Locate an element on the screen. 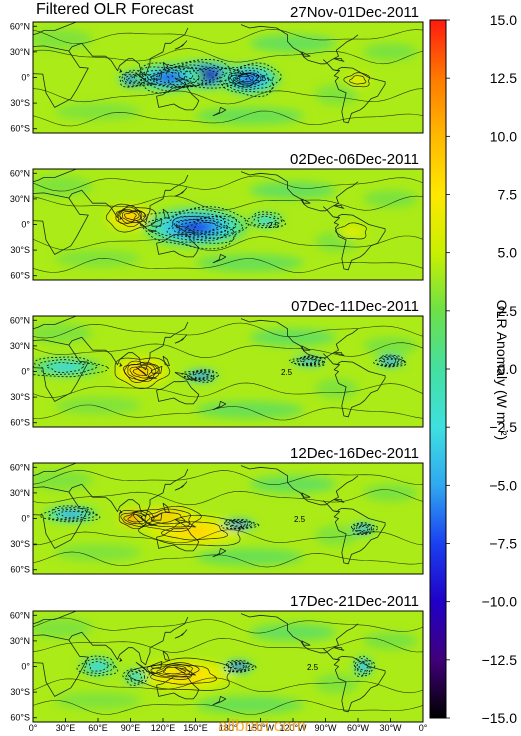  figure-title: Filtered OLR Forecast is located at coordinates (115, 9).